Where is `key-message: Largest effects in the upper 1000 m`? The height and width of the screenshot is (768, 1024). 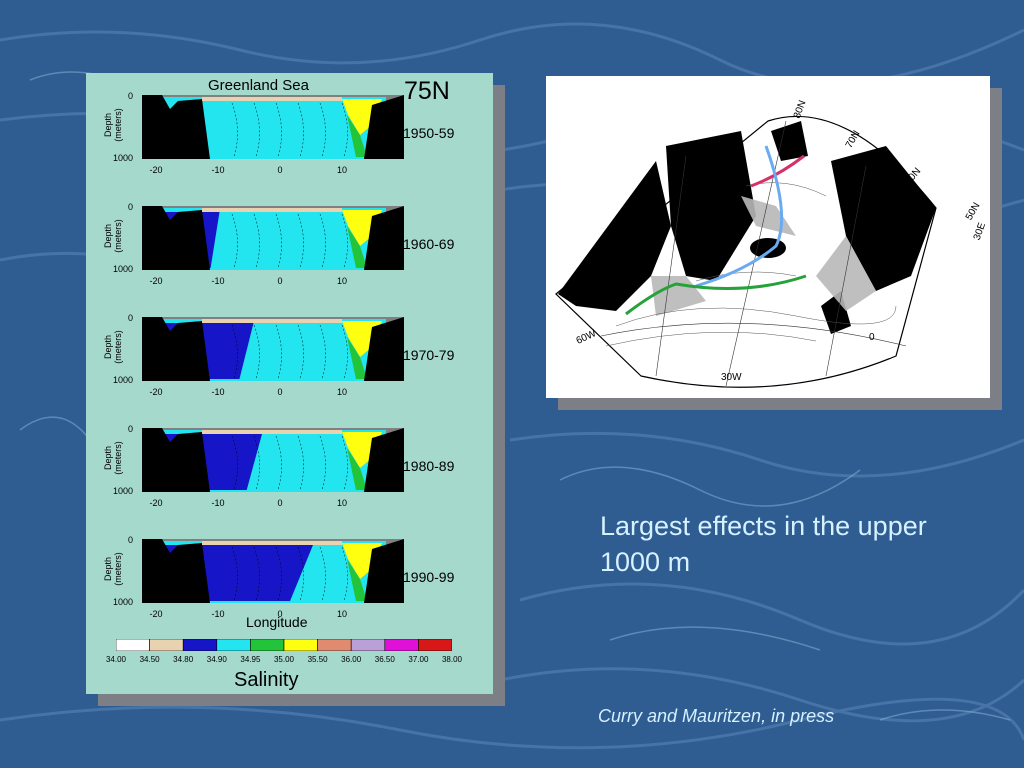
key-message: Largest effects in the upper 1000 m is located at coordinates (763, 544).